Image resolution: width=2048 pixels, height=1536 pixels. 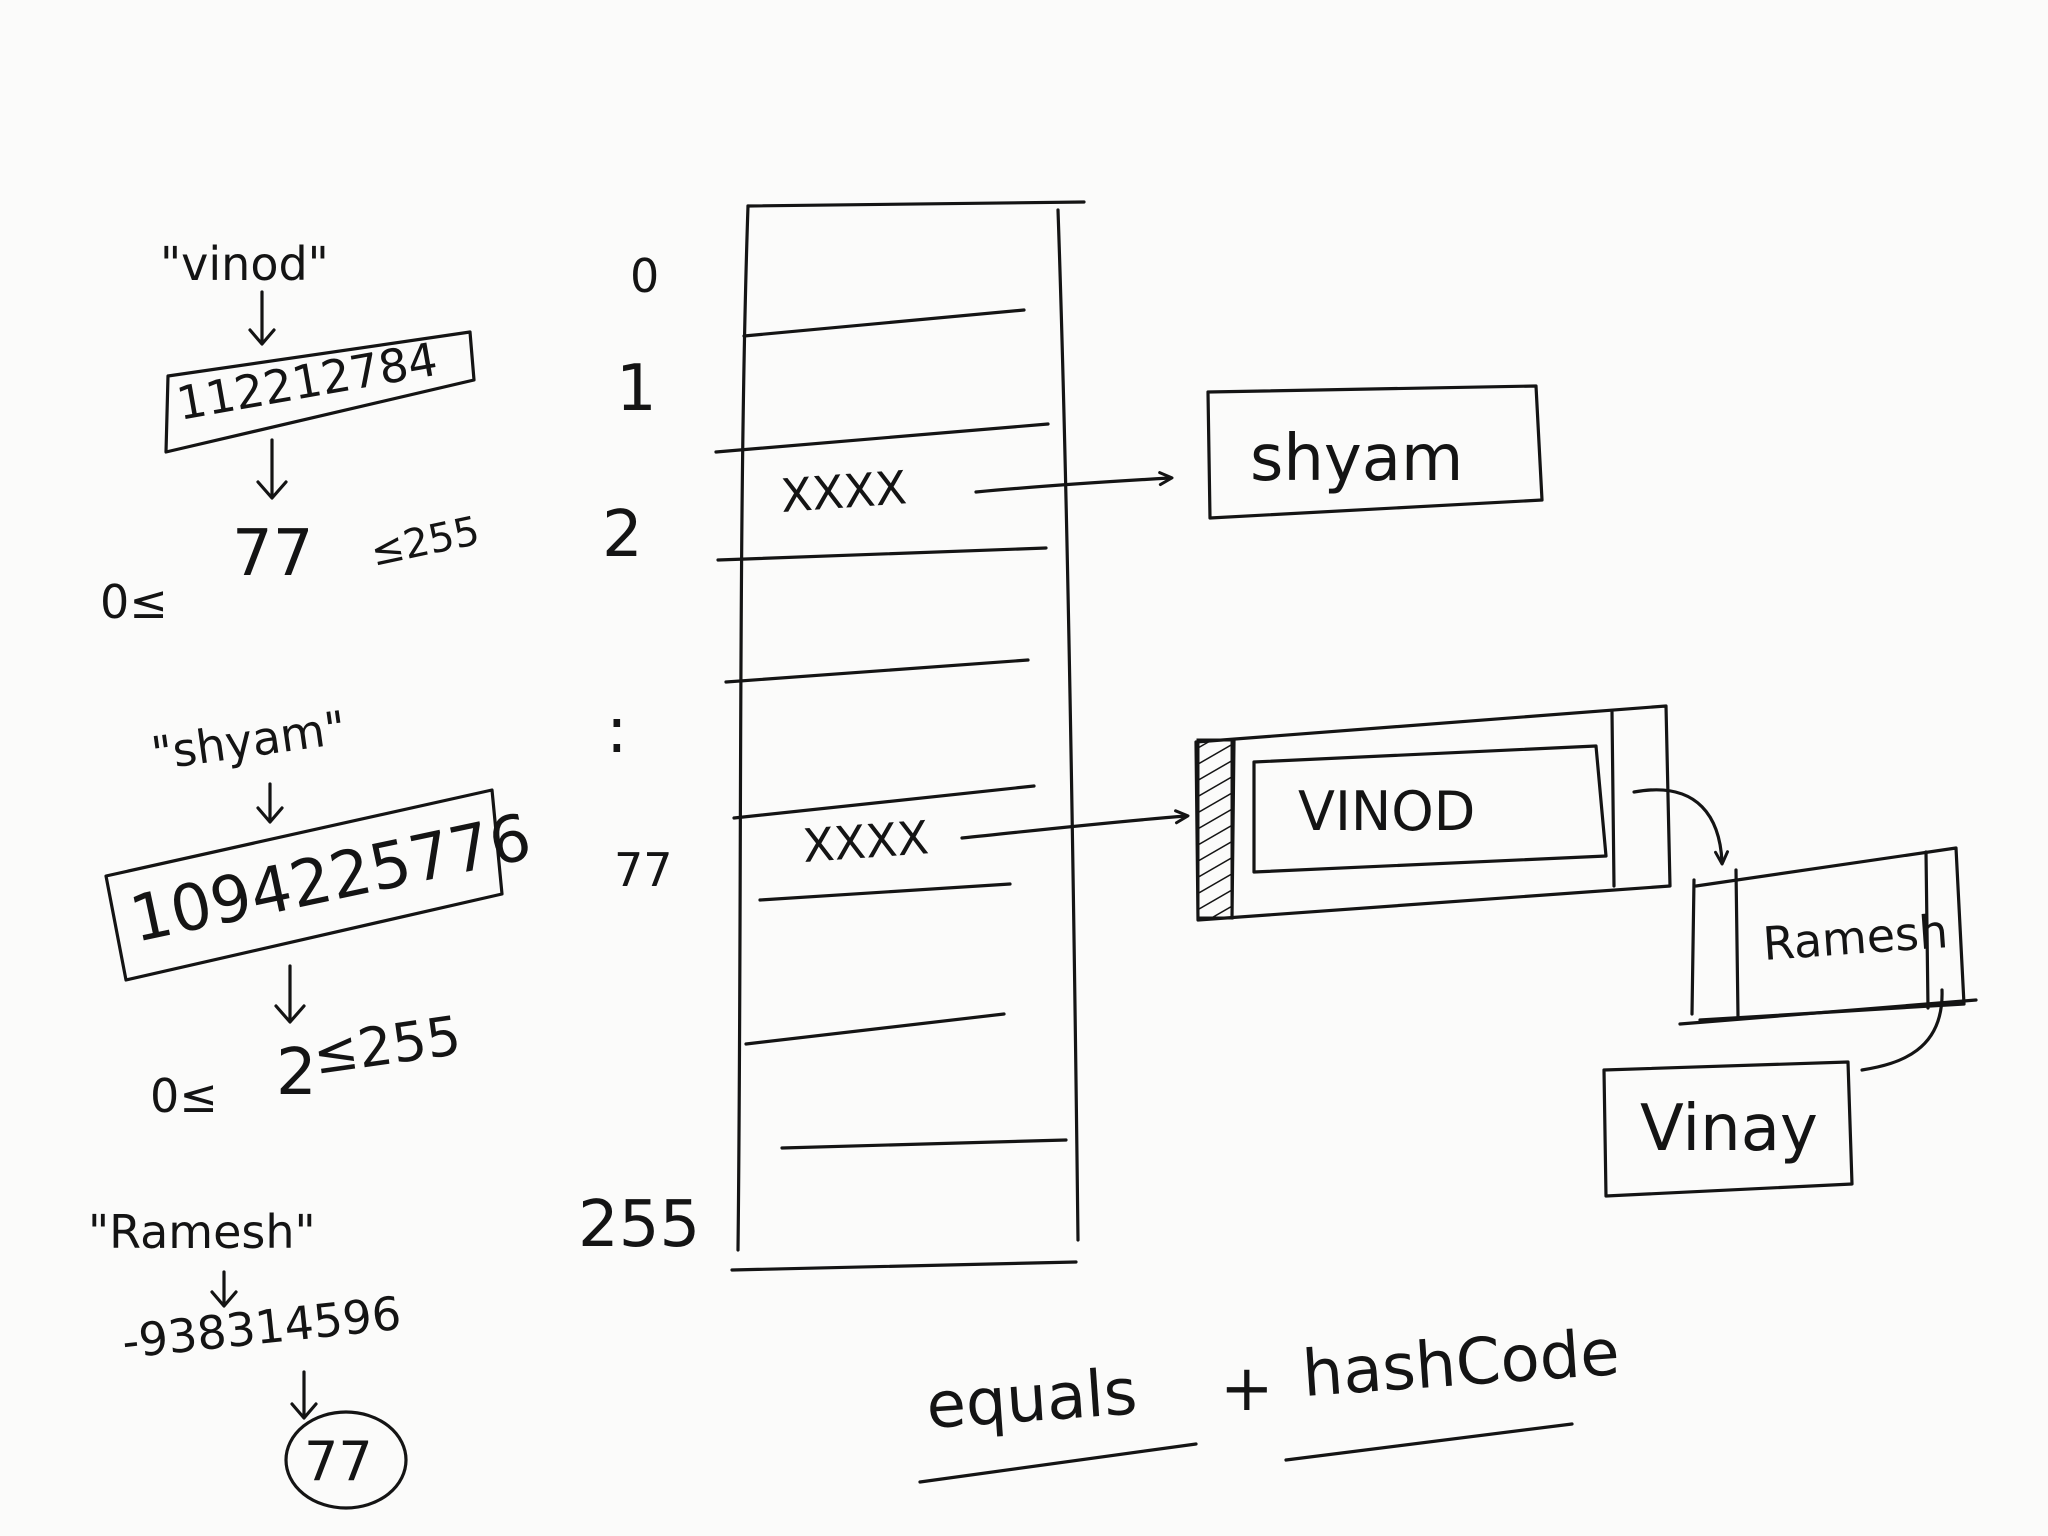 I want to click on input-shyam: "shyam", so click(x=248, y=740).